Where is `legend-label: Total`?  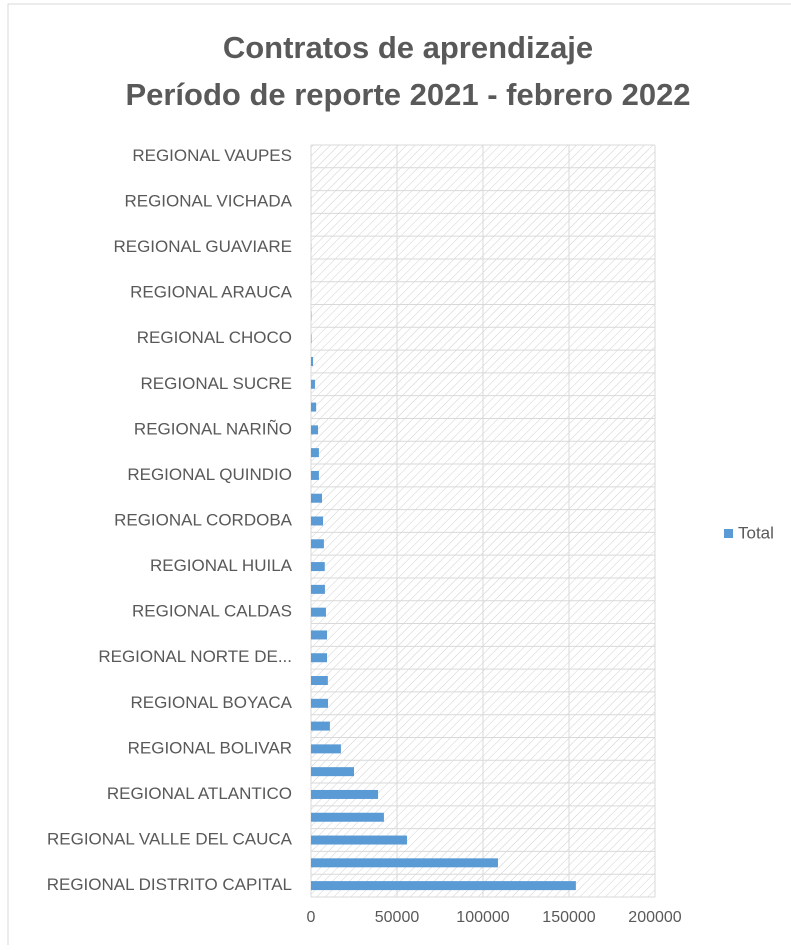
legend-label: Total is located at coordinates (756, 532).